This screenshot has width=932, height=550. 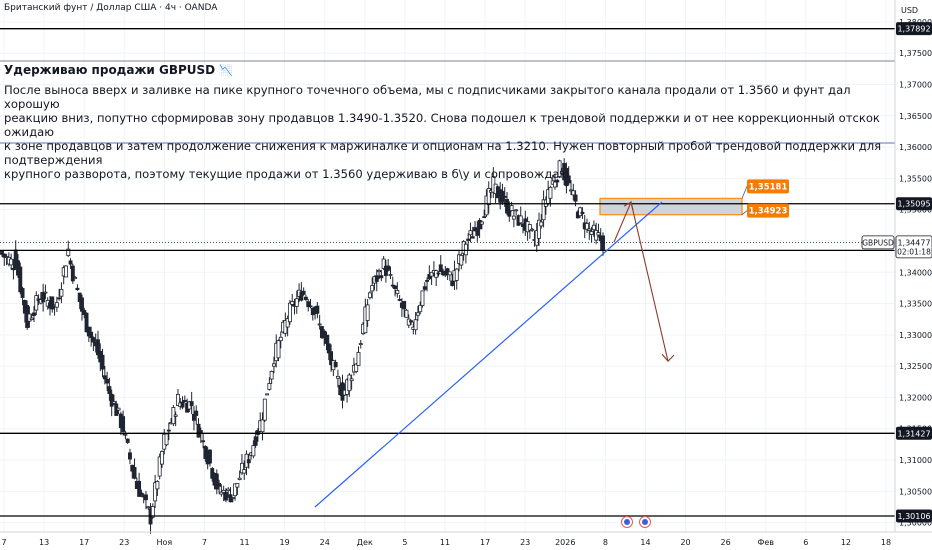 What do you see at coordinates (915, 335) in the screenshot?
I see `price-tick-label: 1,33000` at bounding box center [915, 335].